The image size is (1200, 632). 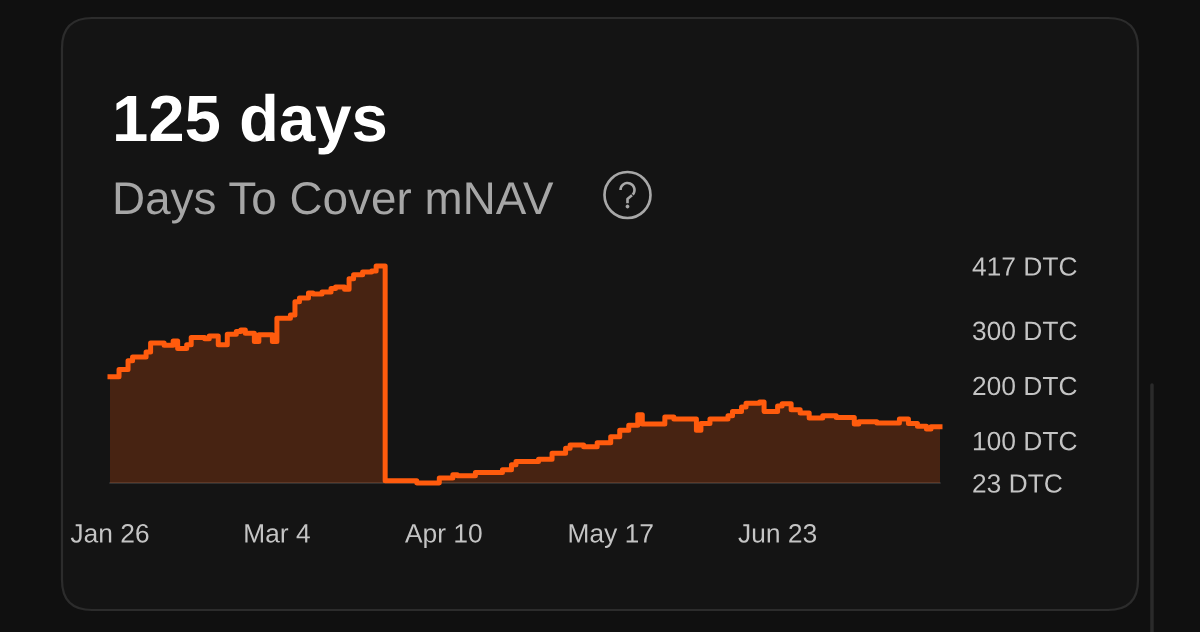 What do you see at coordinates (777, 533) in the screenshot?
I see `x-tick-label: Jun 23` at bounding box center [777, 533].